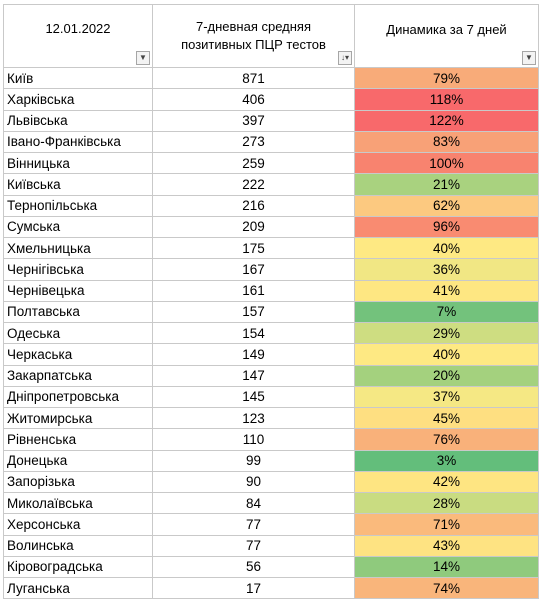 This screenshot has height=600, width=542. What do you see at coordinates (446, 78) in the screenshot?
I see `dynamics-cell: 79%` at bounding box center [446, 78].